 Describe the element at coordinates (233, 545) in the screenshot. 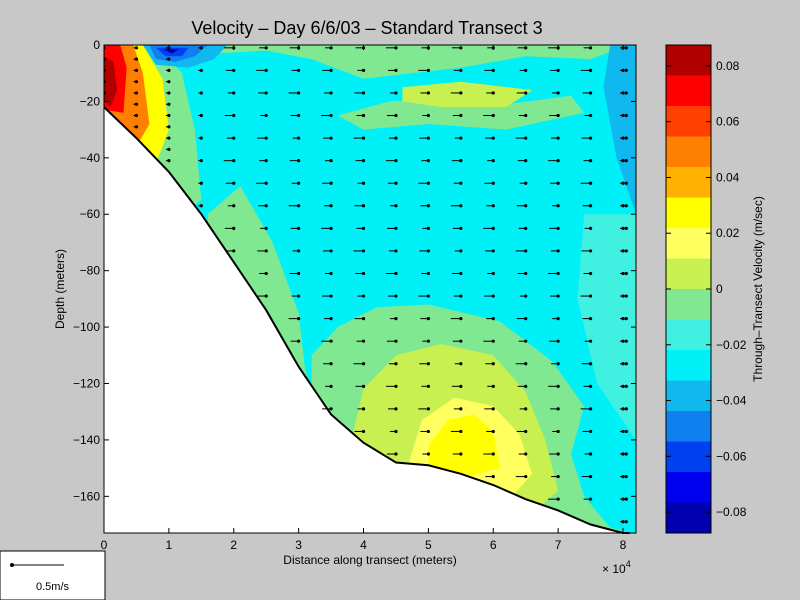

I see `x-tick-label: 2` at that location.